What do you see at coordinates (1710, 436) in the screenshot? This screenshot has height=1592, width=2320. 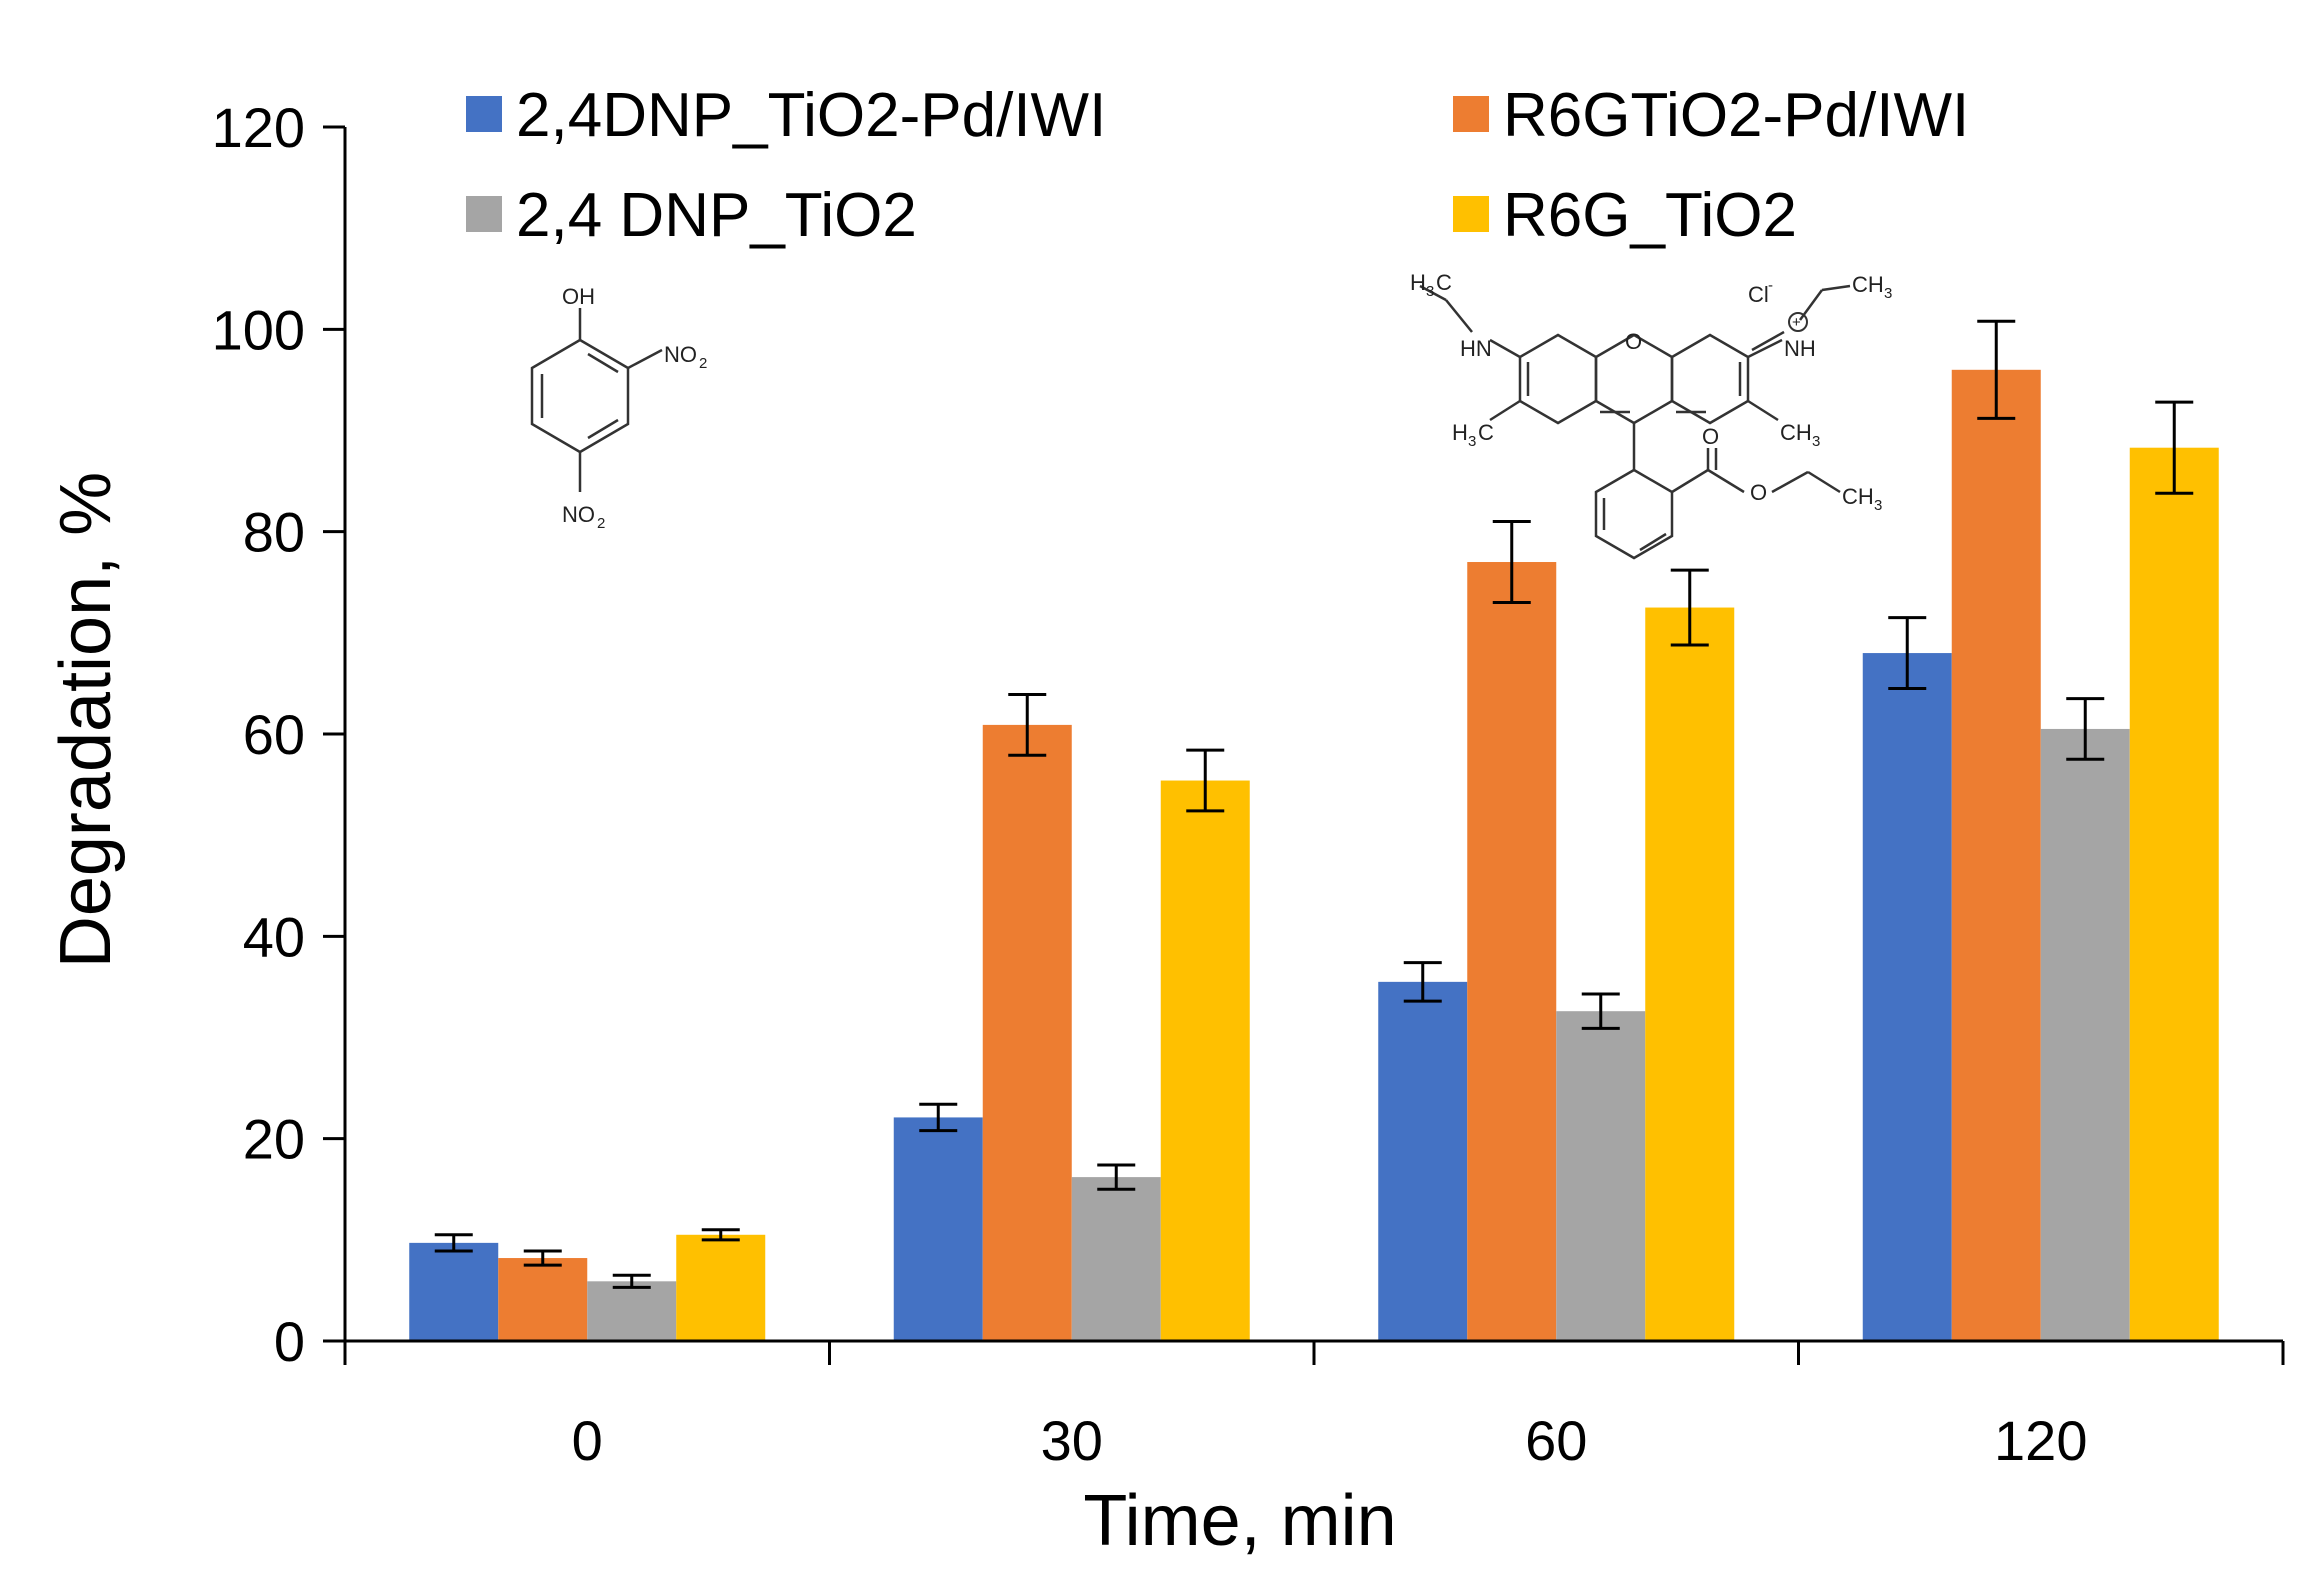 I see `r6g-o-carbonyl: O` at bounding box center [1710, 436].